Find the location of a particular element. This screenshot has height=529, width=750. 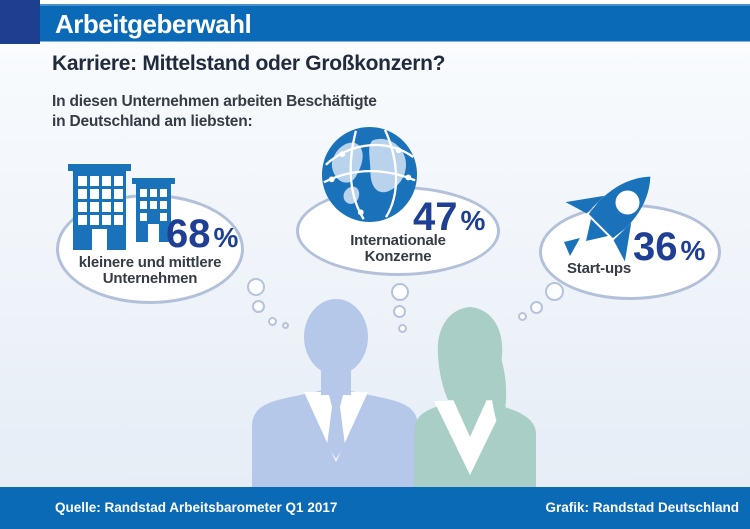

value-sme-percent: % is located at coordinates (226, 237).